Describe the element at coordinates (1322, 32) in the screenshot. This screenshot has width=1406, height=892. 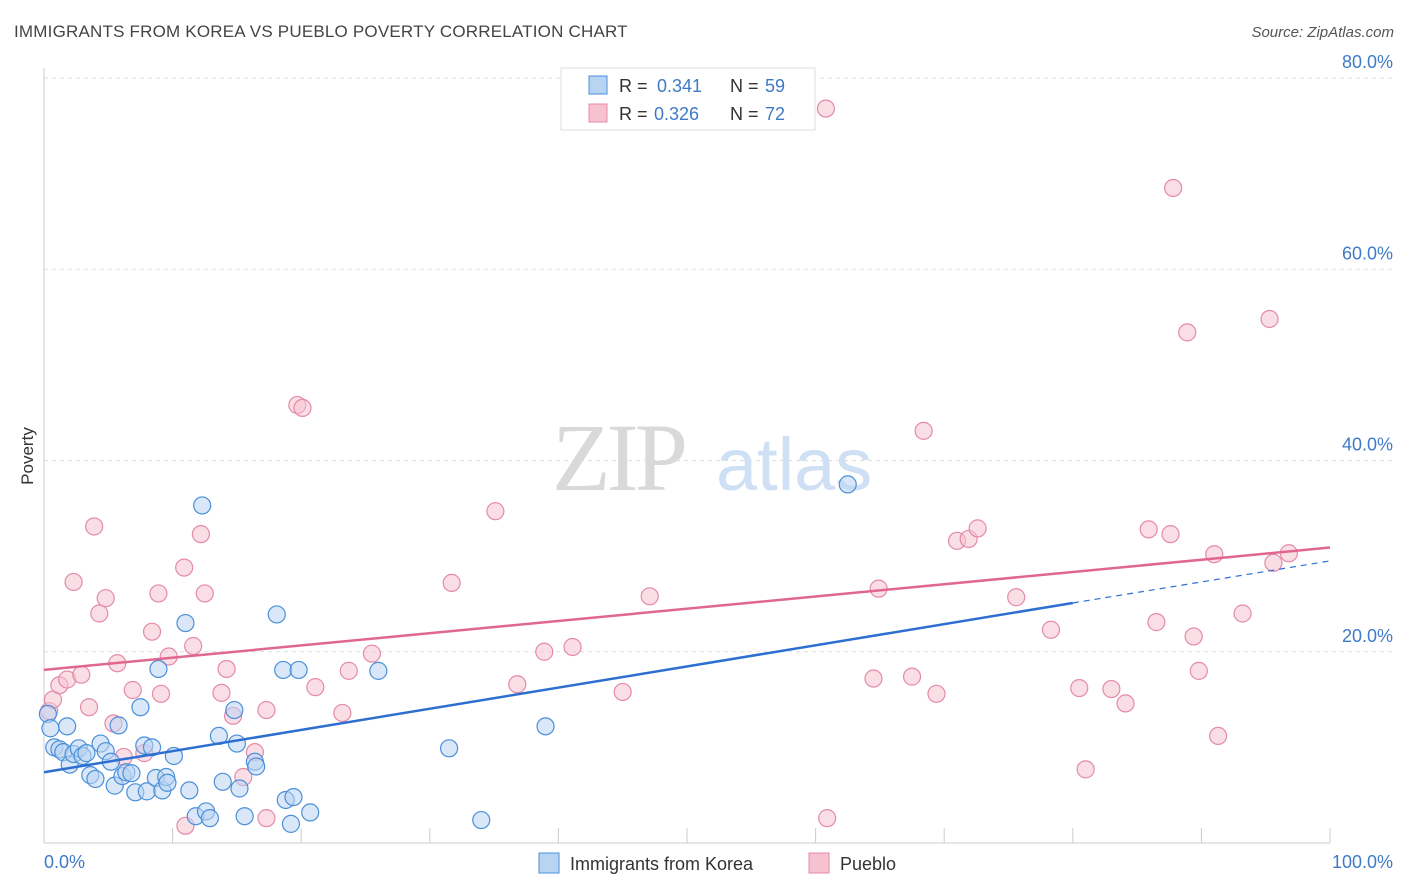
I see `source-label: Source: ZipAtlas.com` at that location.